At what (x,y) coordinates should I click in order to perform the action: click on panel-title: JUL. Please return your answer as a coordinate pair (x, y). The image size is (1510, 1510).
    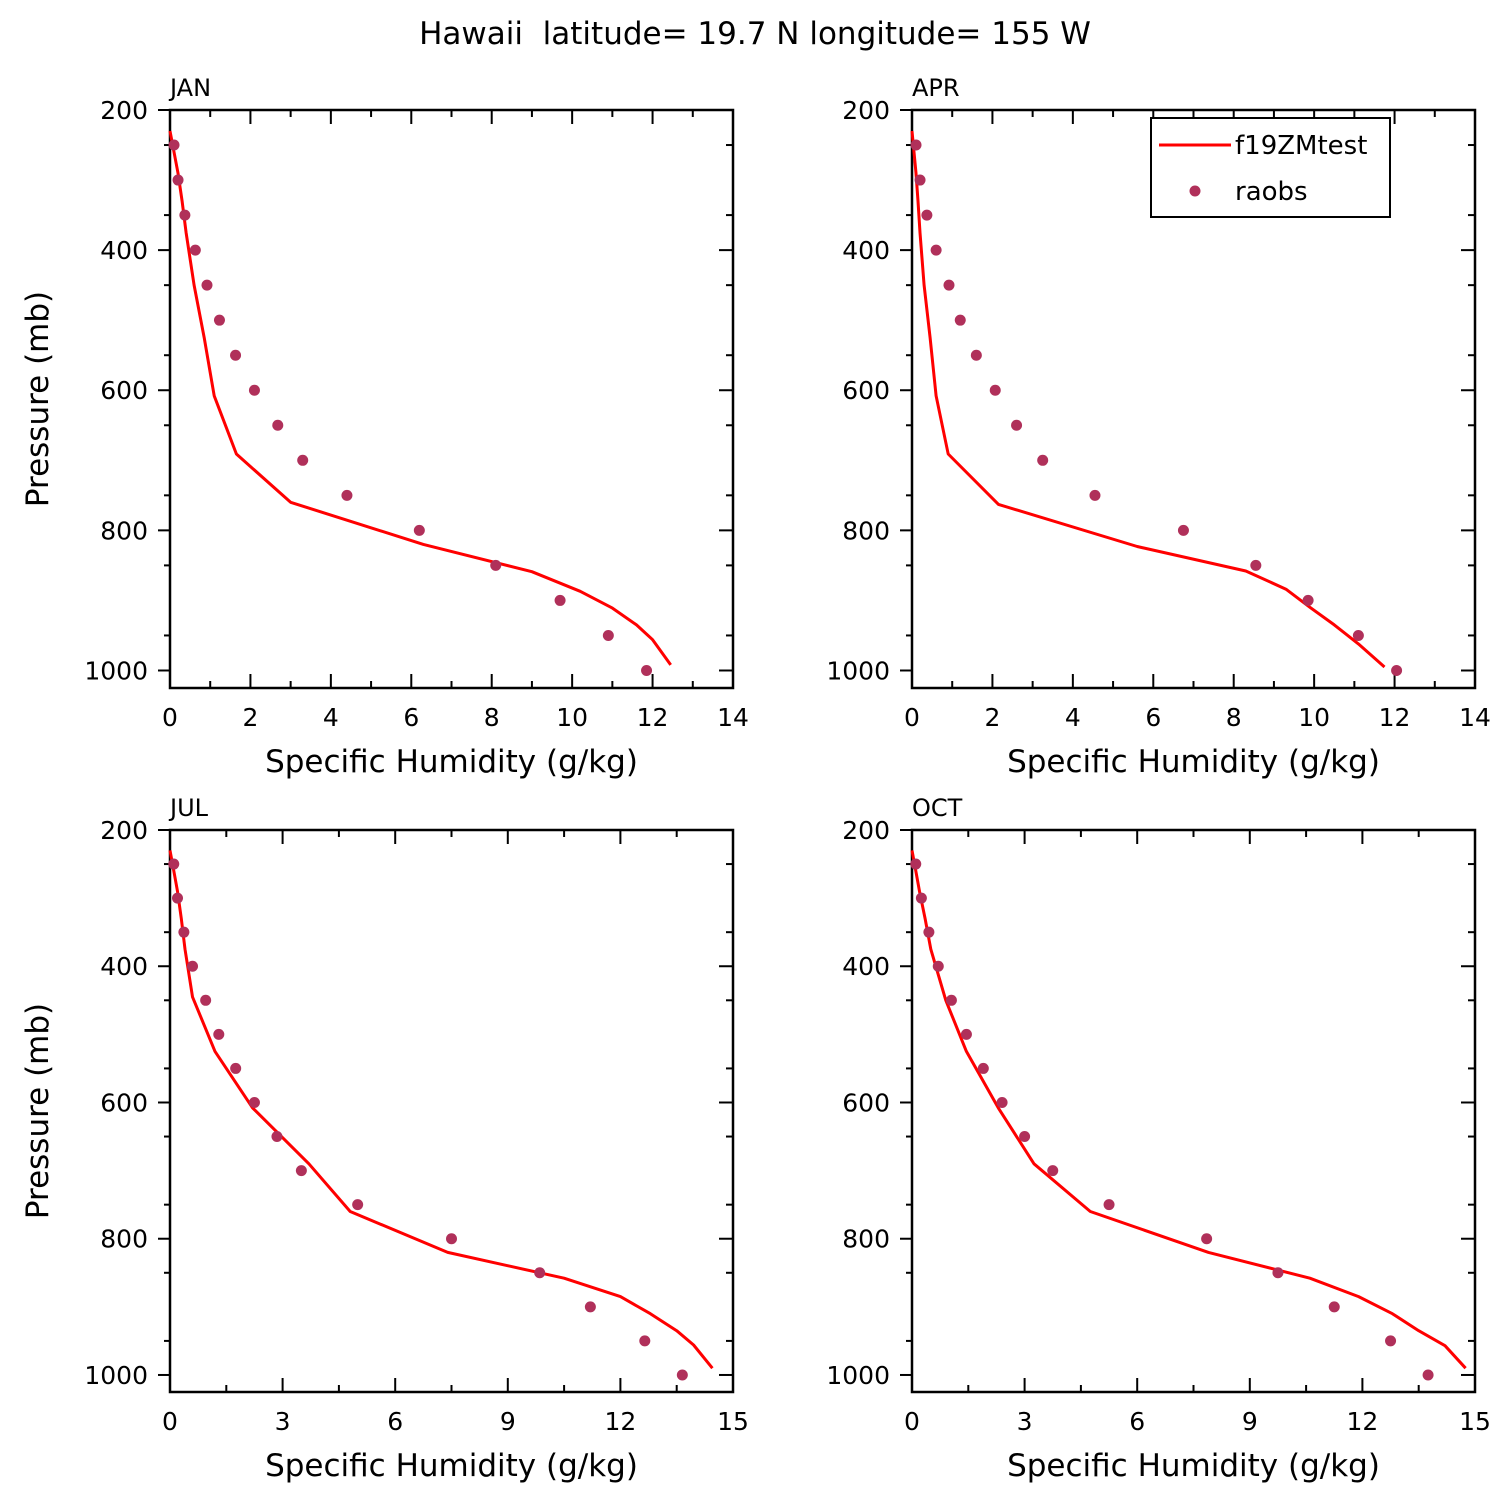
    Looking at the image, I should click on (188, 808).